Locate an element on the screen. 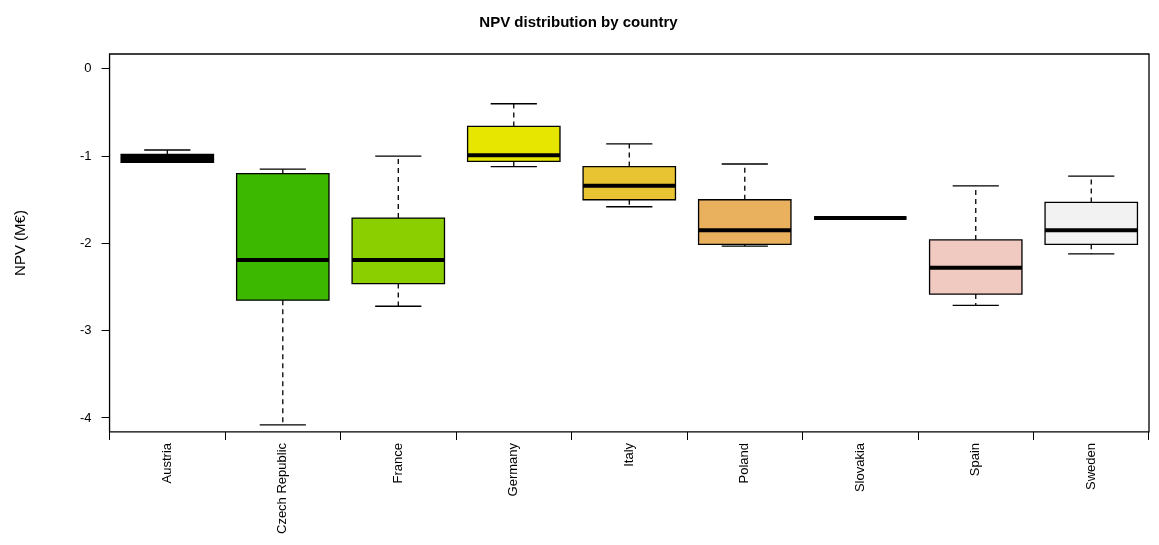  x-tick-label: Slovakia is located at coordinates (859, 467).